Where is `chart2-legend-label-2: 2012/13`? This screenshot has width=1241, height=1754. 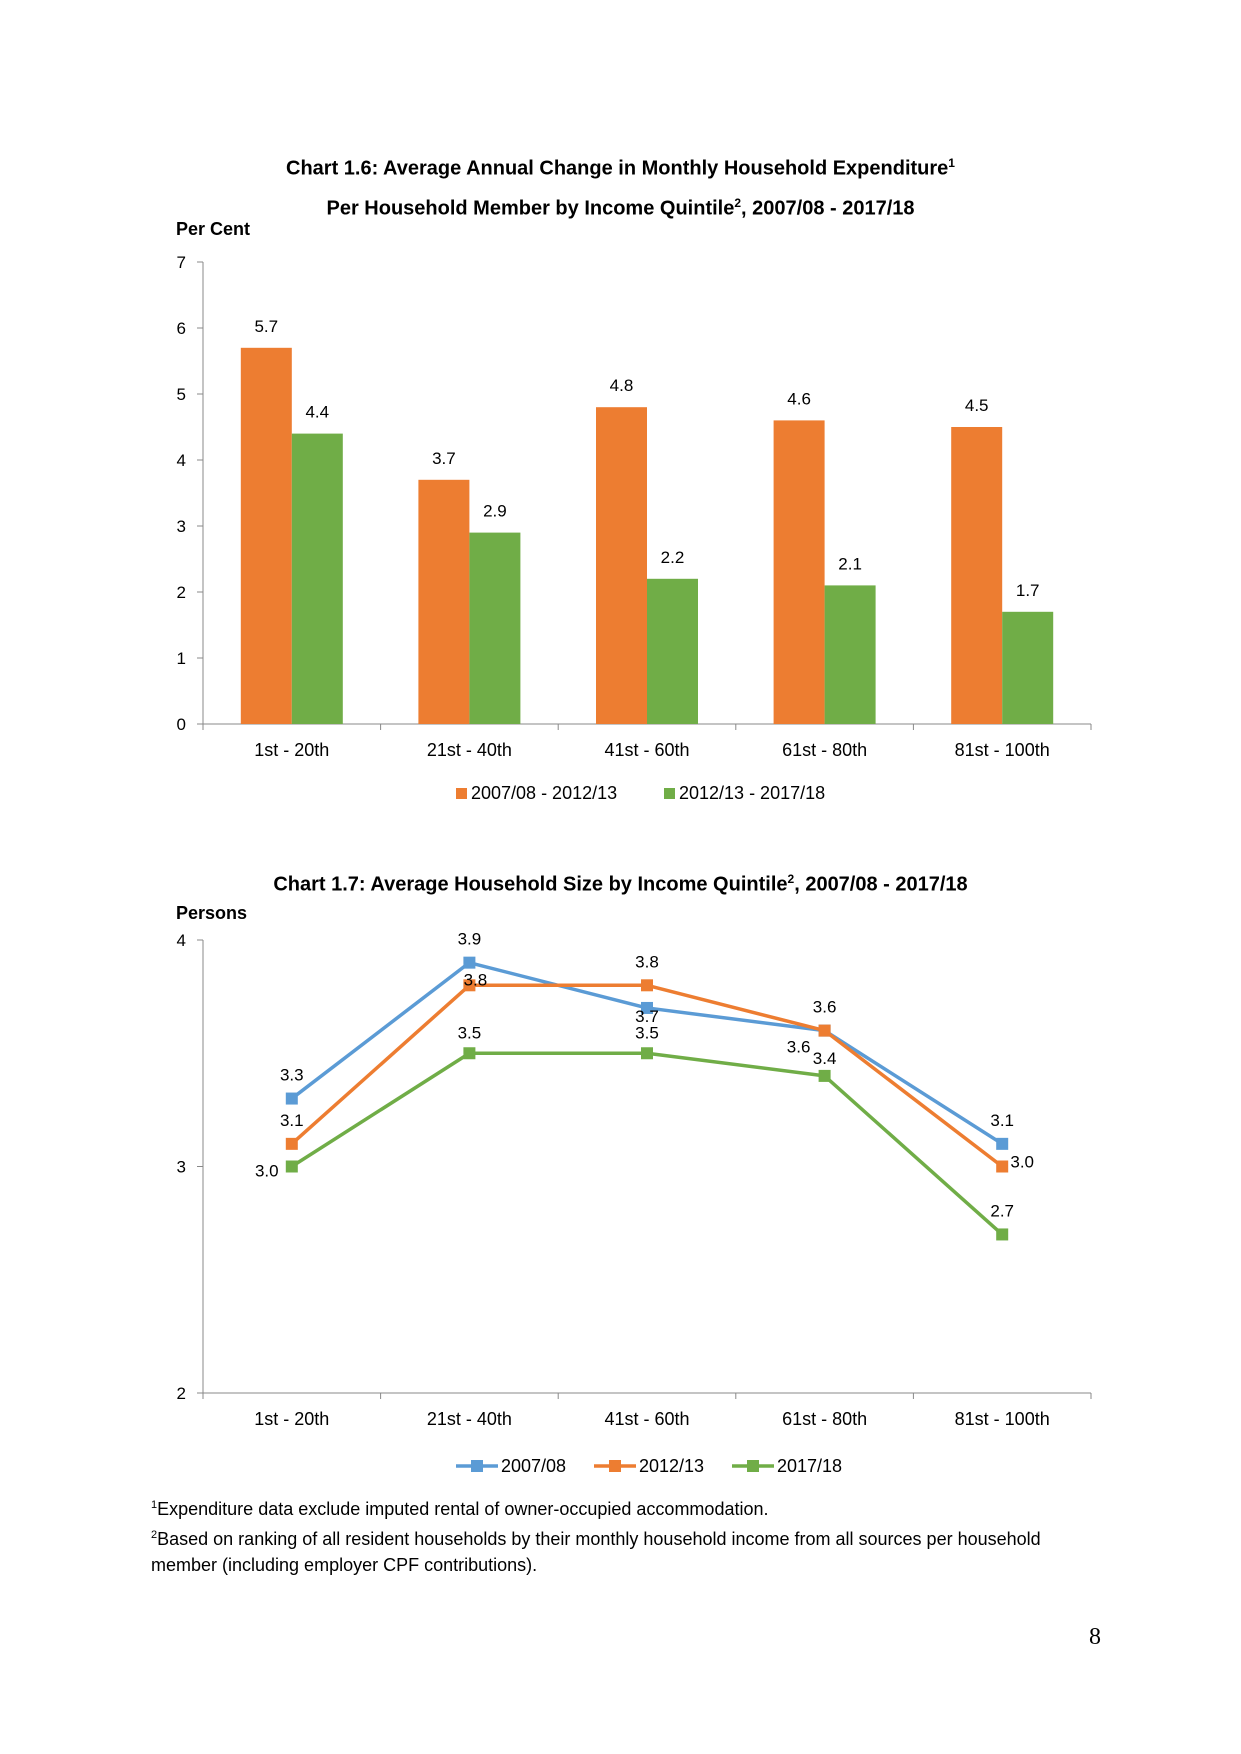 chart2-legend-label-2: 2012/13 is located at coordinates (671, 1466).